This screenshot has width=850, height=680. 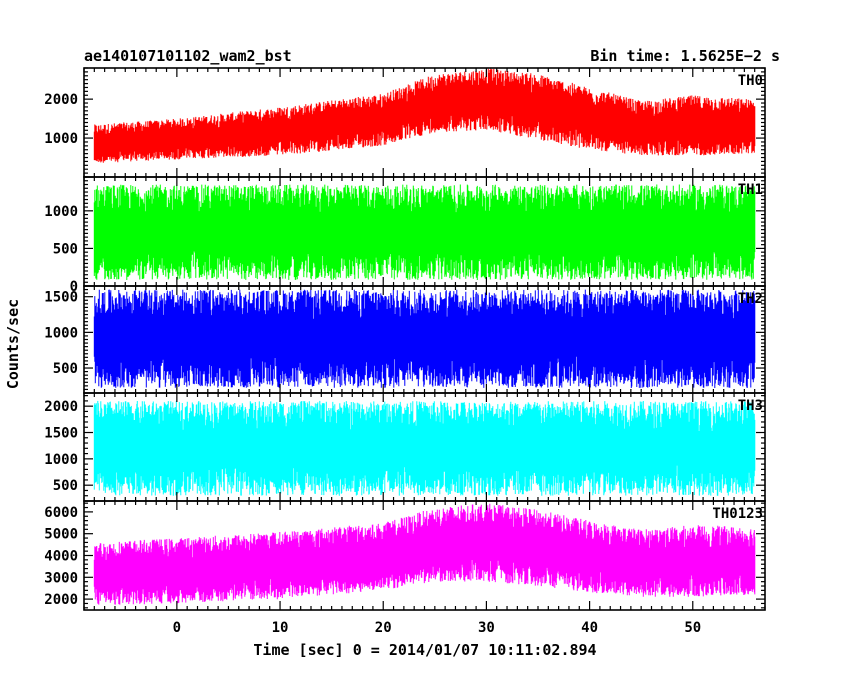 I want to click on x-tick-label: 10, so click(x=280, y=628).